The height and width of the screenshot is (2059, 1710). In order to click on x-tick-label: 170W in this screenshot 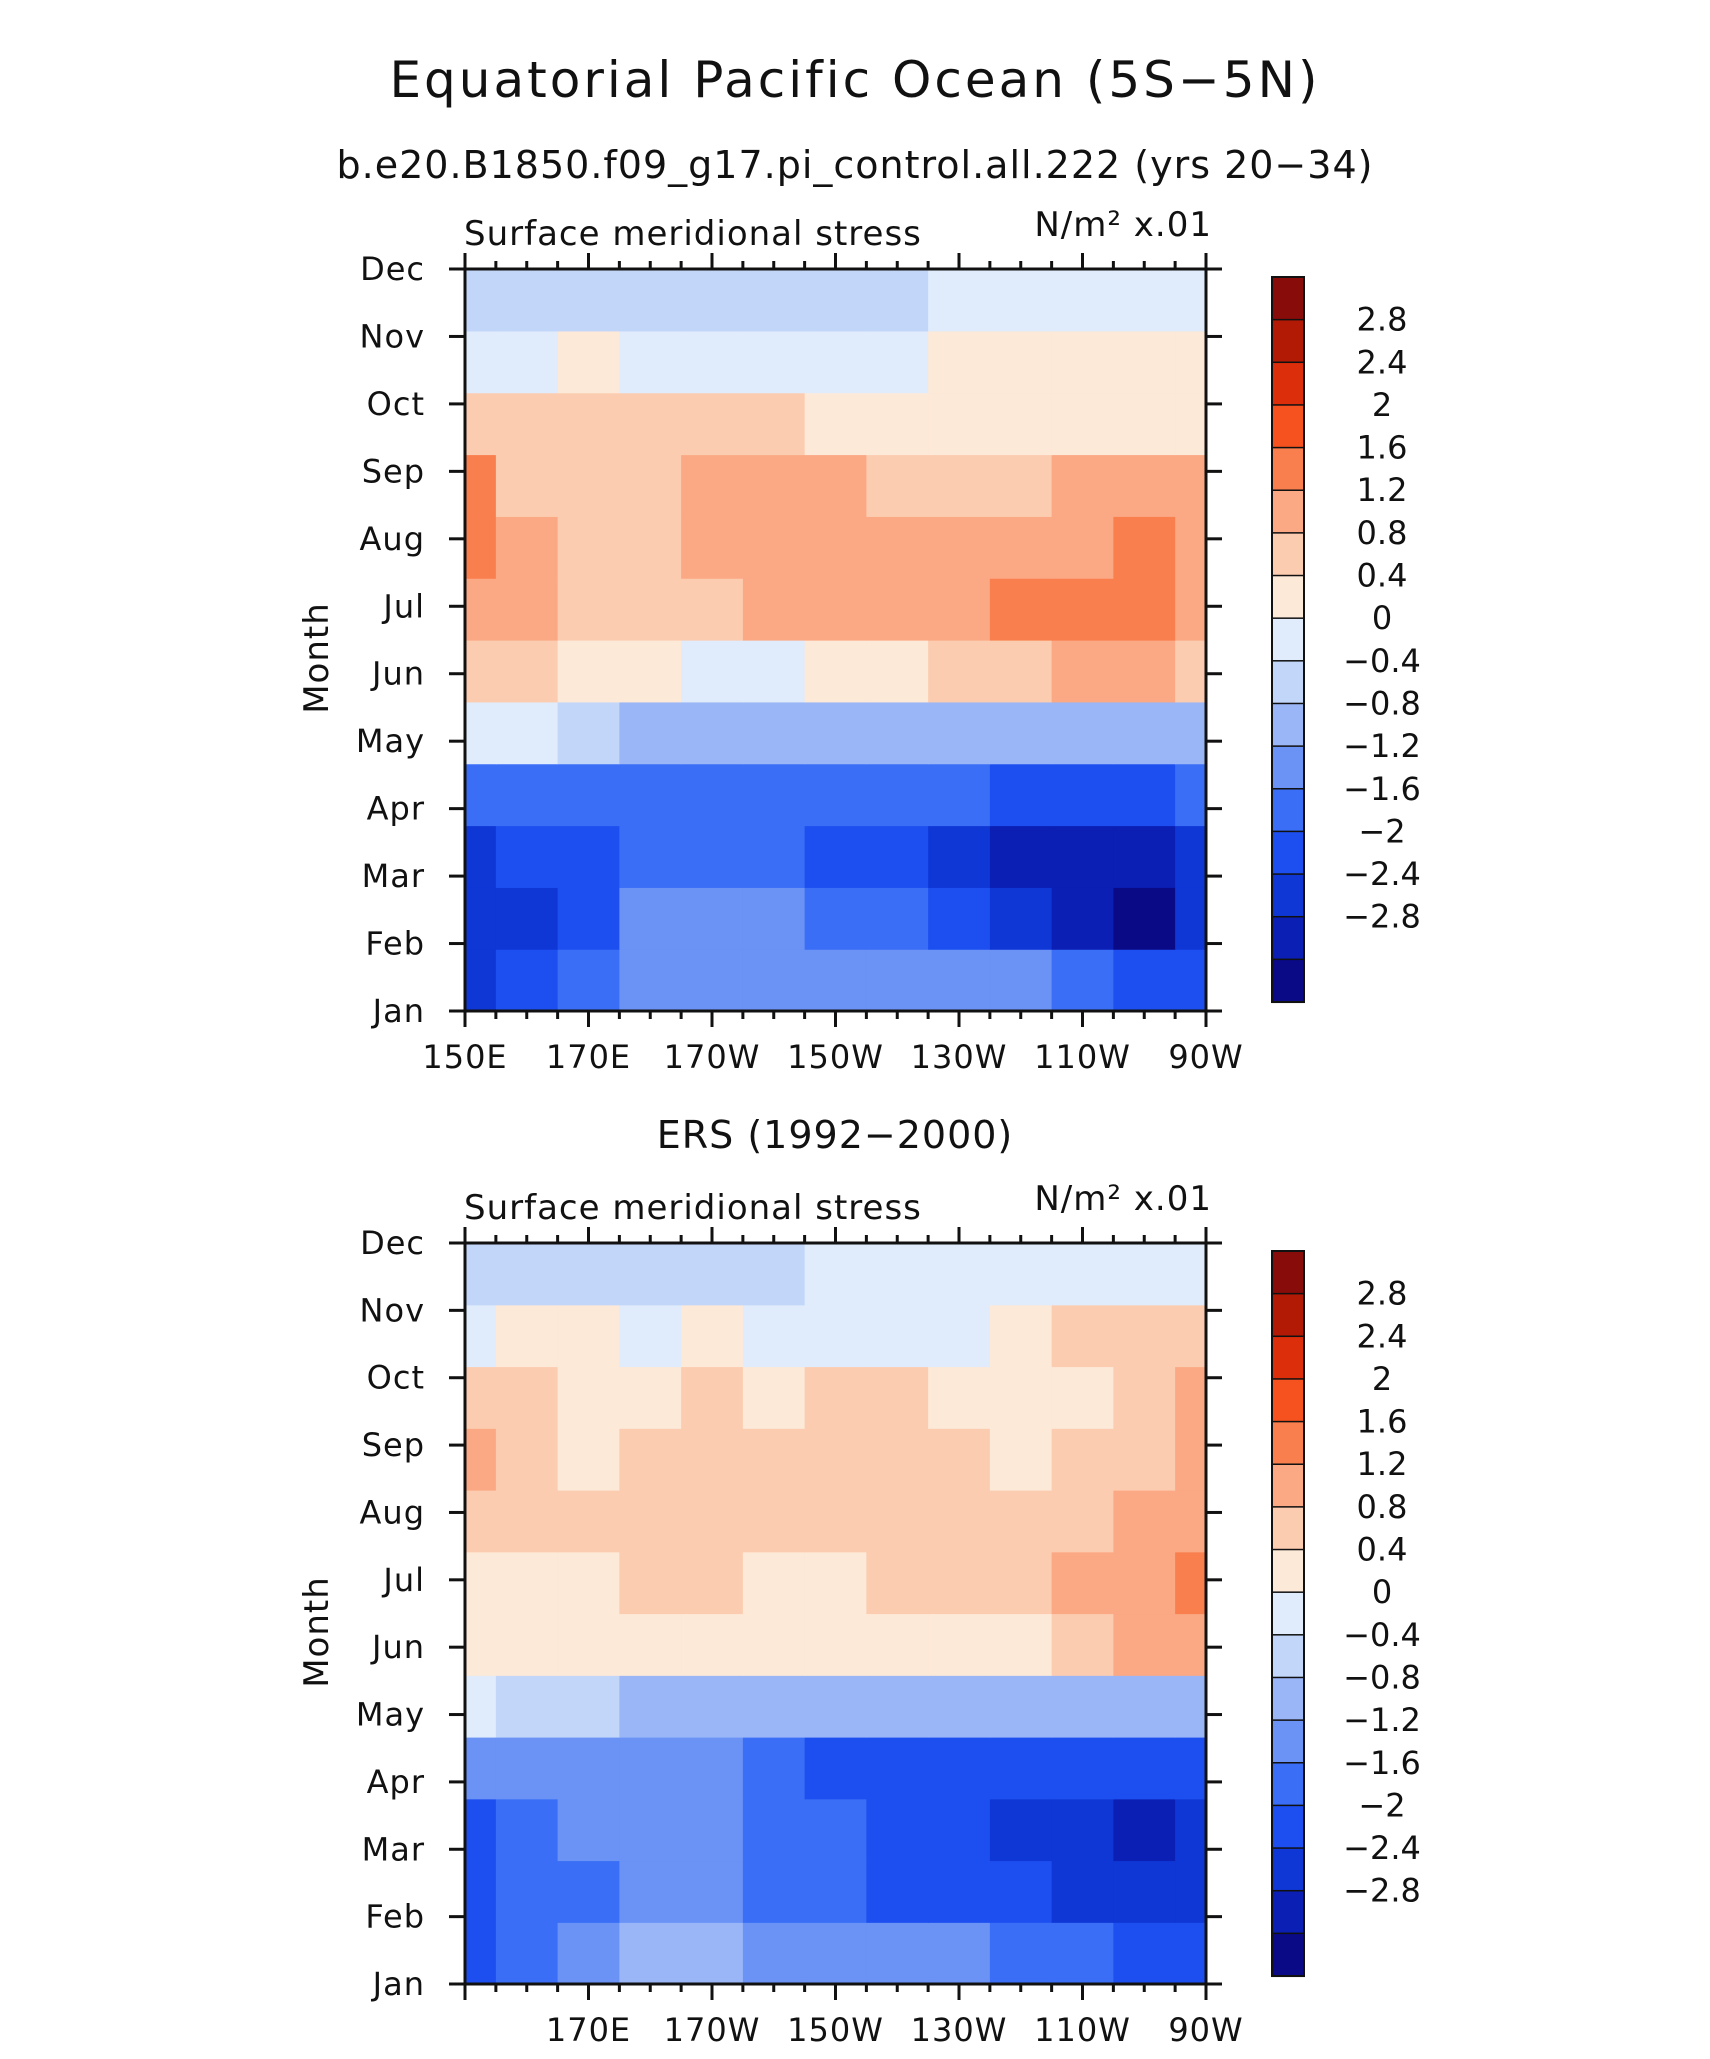, I will do `click(712, 2030)`.